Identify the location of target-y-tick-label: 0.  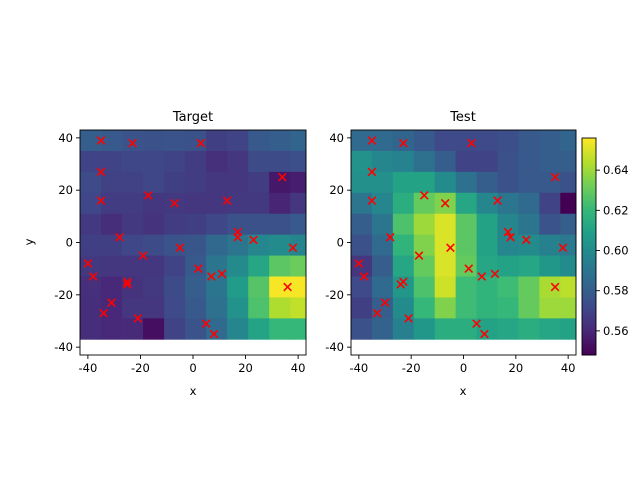
(69, 243).